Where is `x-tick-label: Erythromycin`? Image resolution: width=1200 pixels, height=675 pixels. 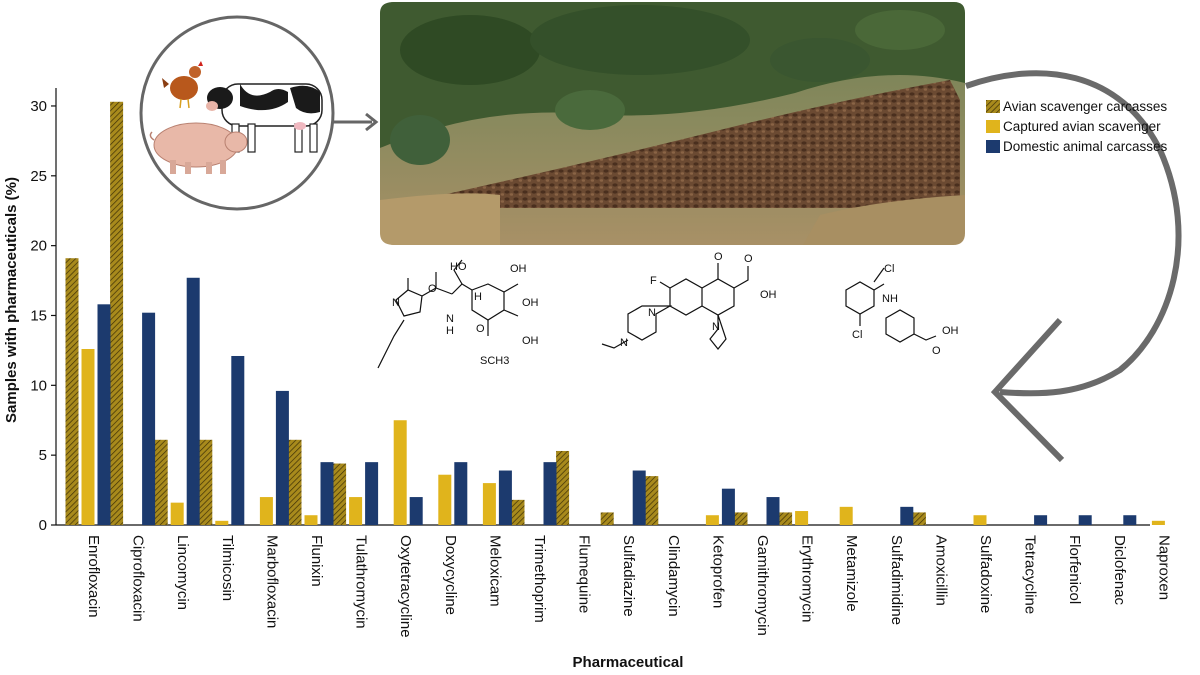
x-tick-label: Erythromycin is located at coordinates (807, 579).